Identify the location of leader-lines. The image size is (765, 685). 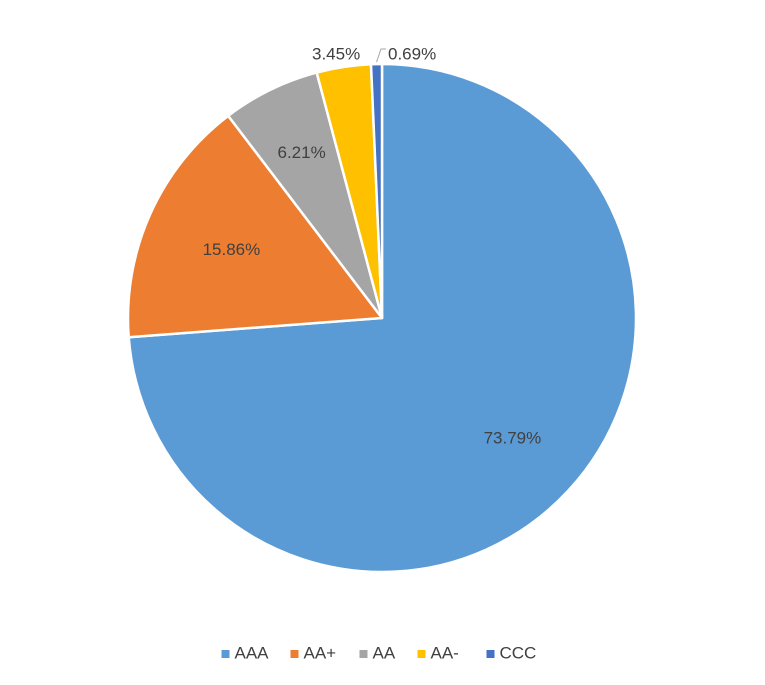
(381, 55).